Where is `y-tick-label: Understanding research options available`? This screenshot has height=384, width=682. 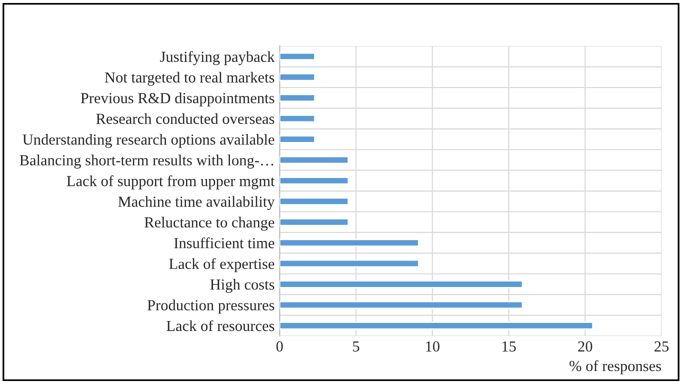 y-tick-label: Understanding research options available is located at coordinates (148, 141).